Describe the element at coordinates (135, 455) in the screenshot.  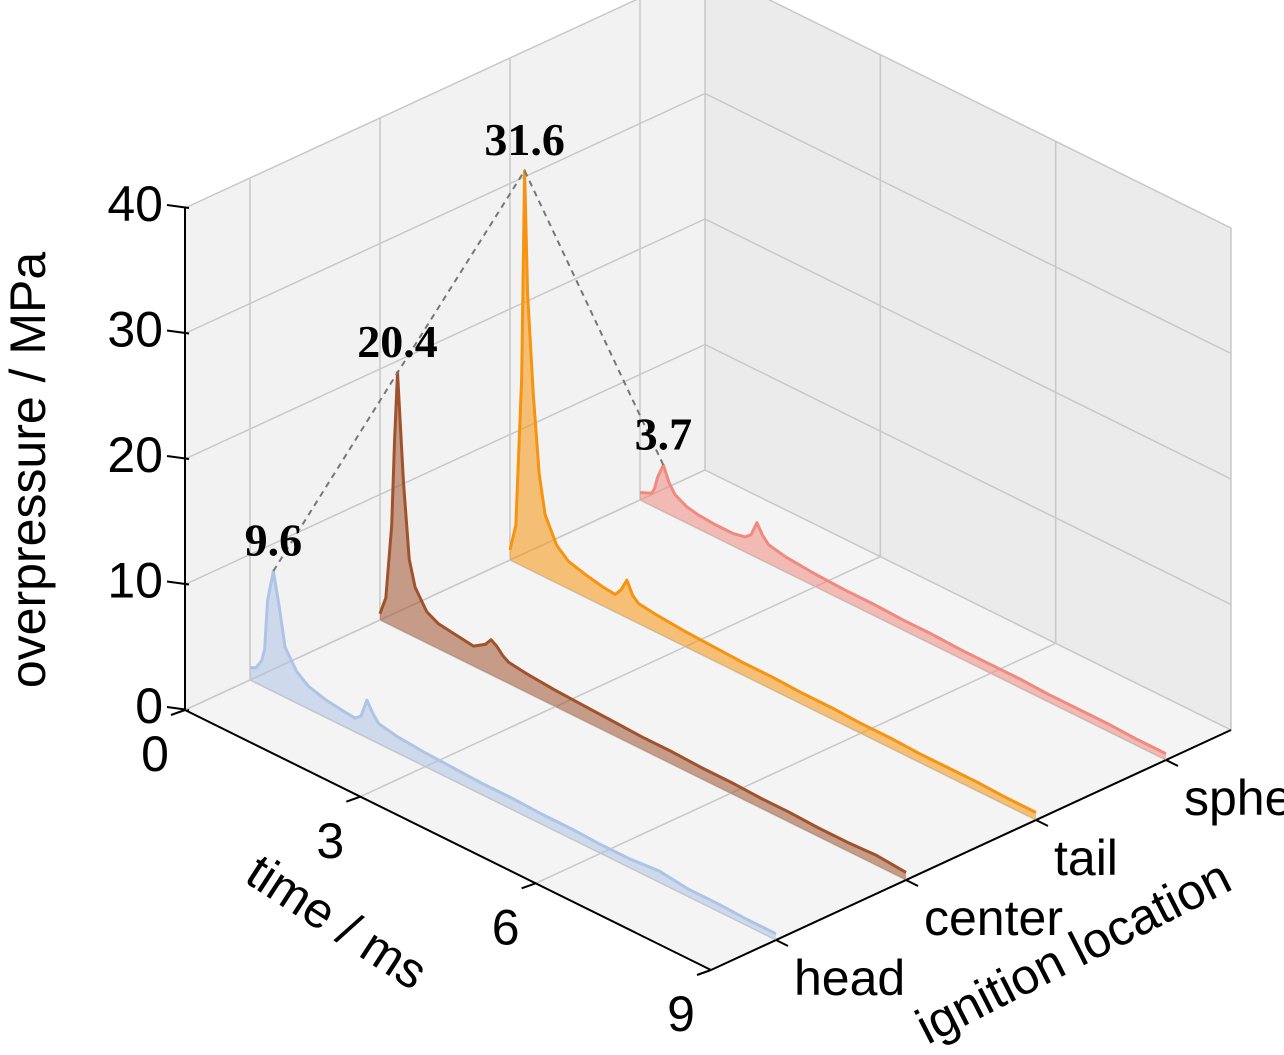
I see `z-tick-label: 20` at that location.